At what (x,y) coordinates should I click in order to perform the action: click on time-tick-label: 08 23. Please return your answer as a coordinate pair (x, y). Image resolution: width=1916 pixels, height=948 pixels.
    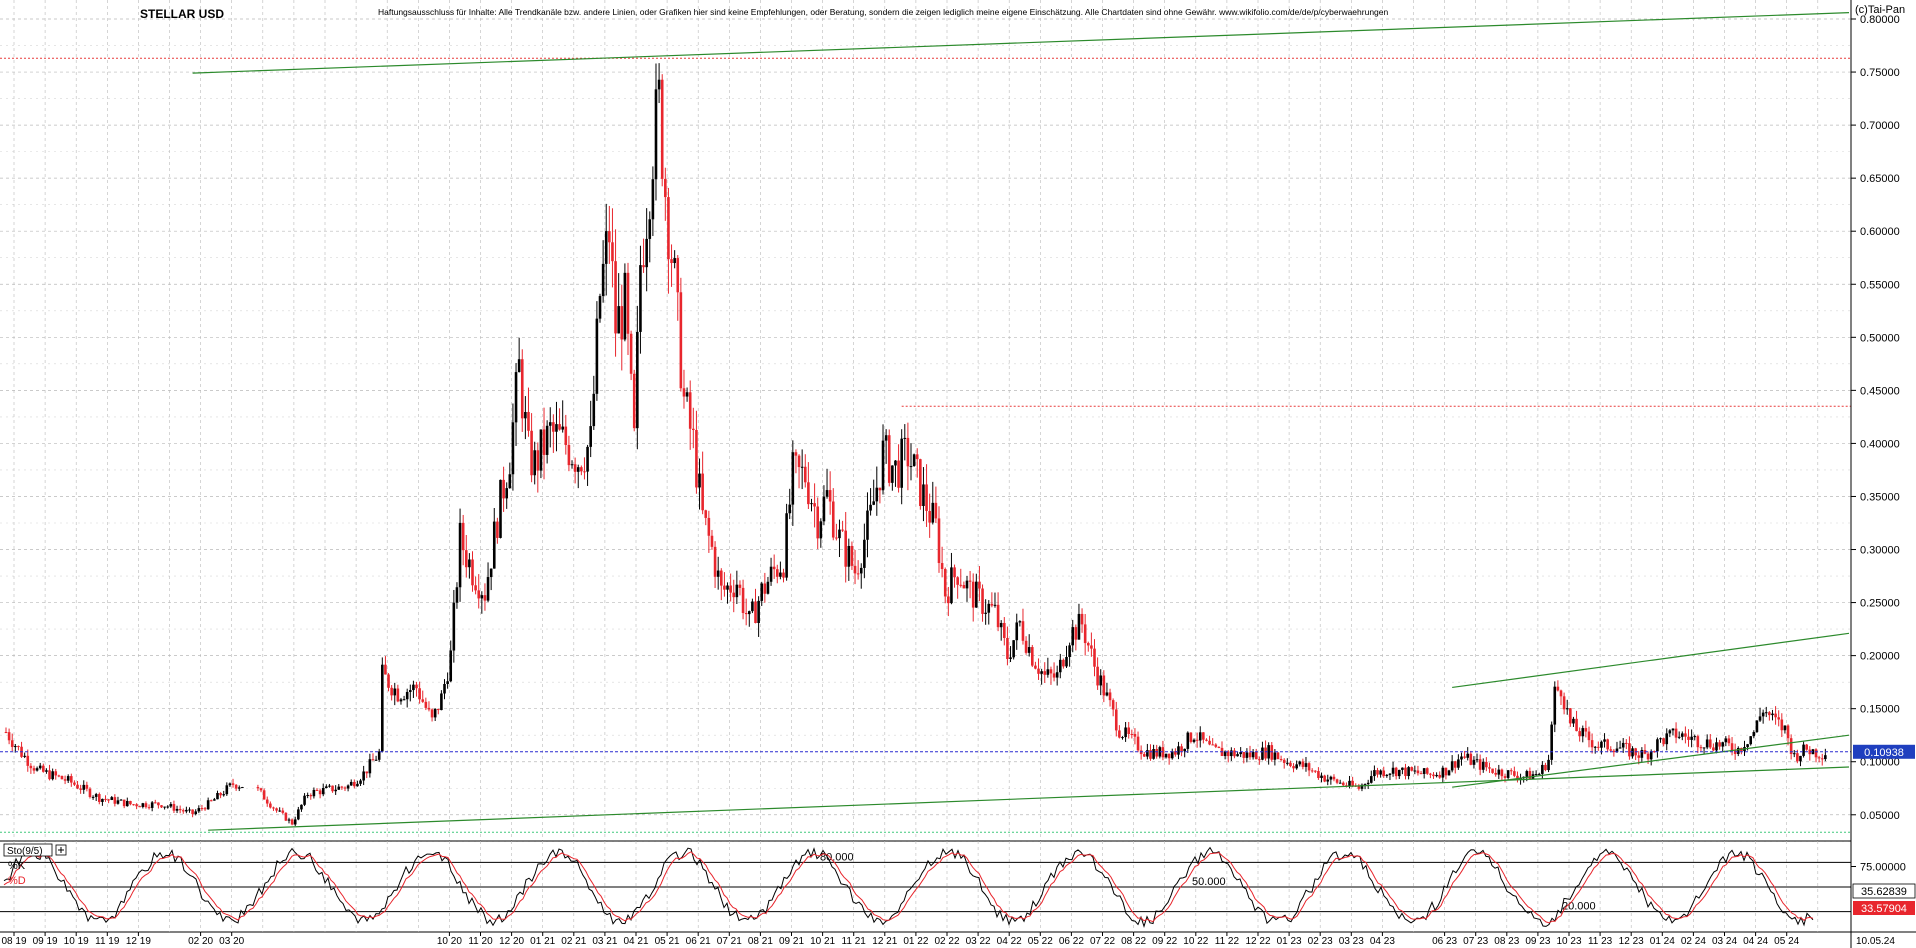
    Looking at the image, I should click on (1506, 941).